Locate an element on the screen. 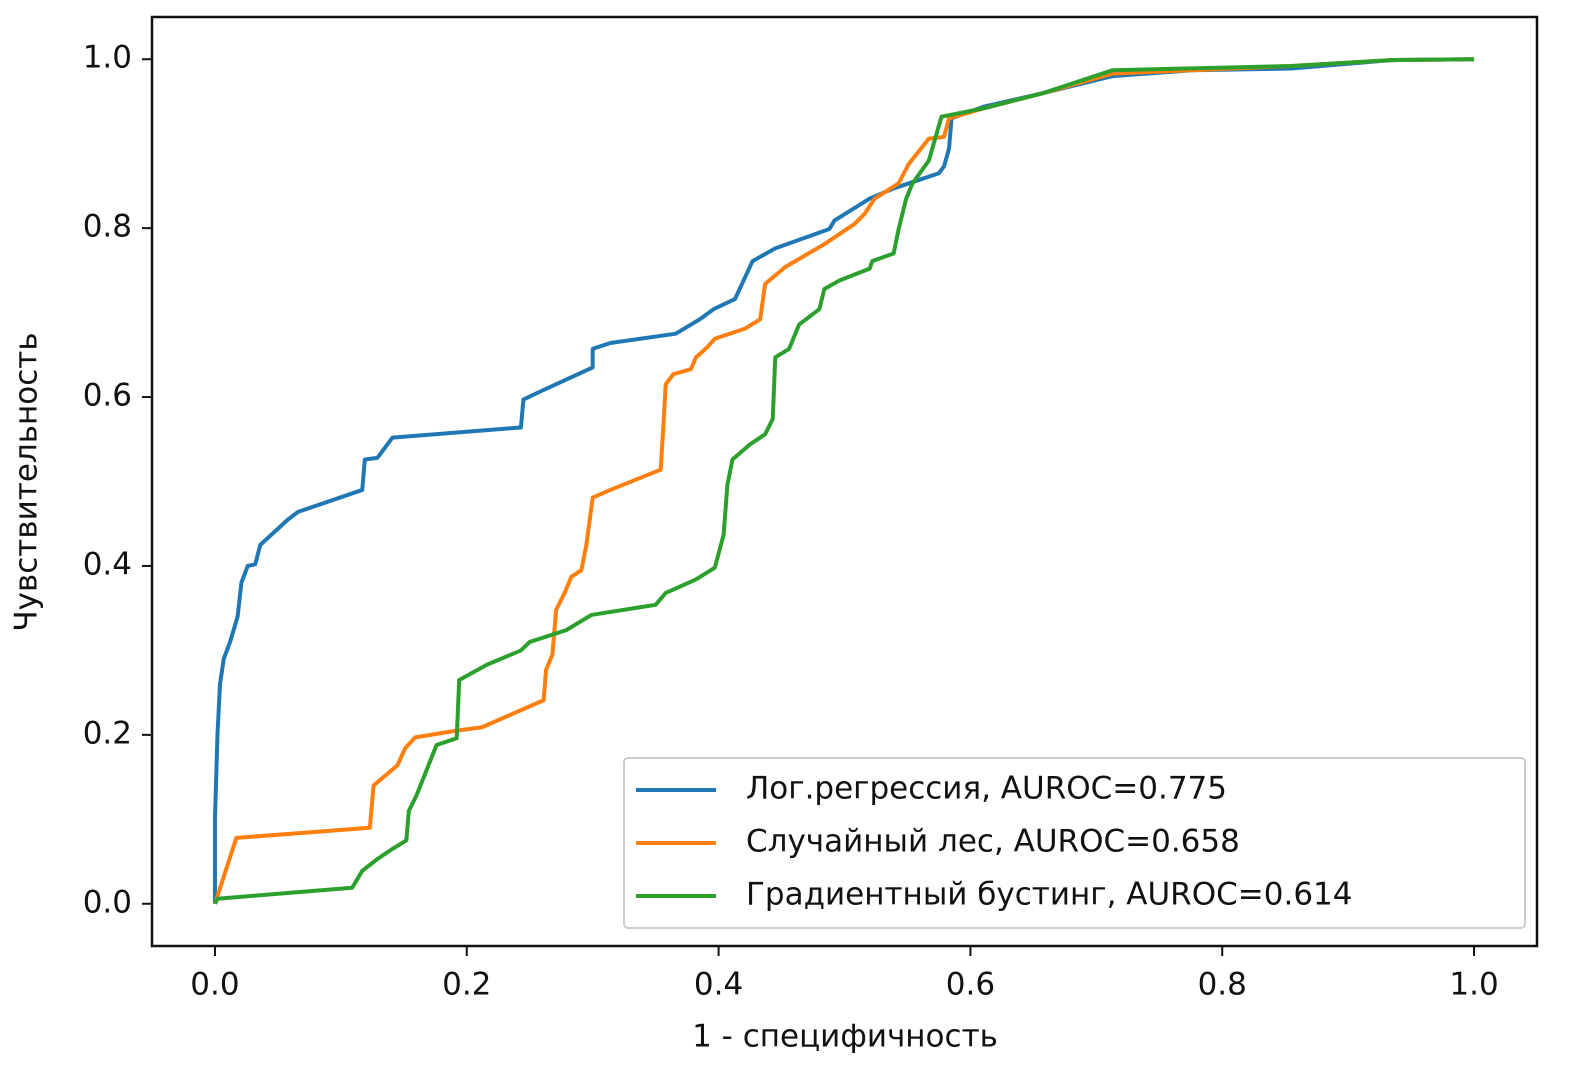  y-tick-label: 0.6 is located at coordinates (107, 396).